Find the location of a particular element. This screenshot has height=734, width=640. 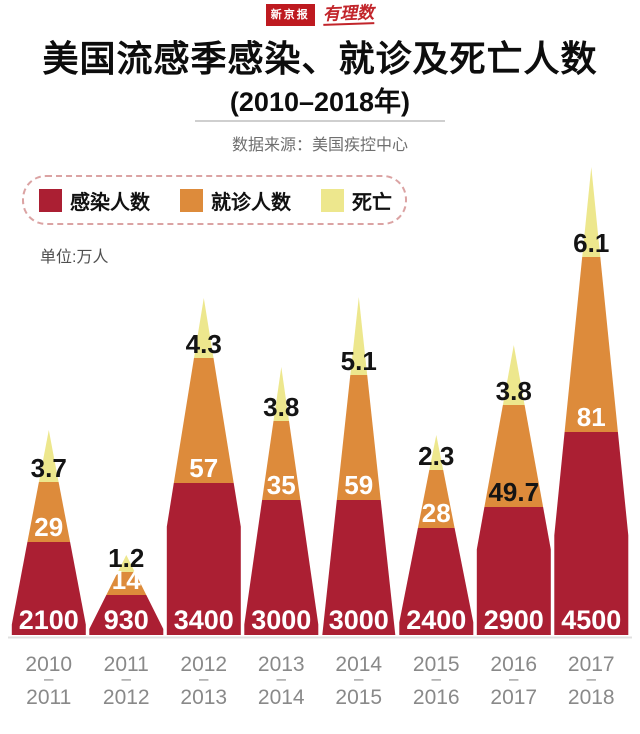

header-divider is located at coordinates (320, 121).